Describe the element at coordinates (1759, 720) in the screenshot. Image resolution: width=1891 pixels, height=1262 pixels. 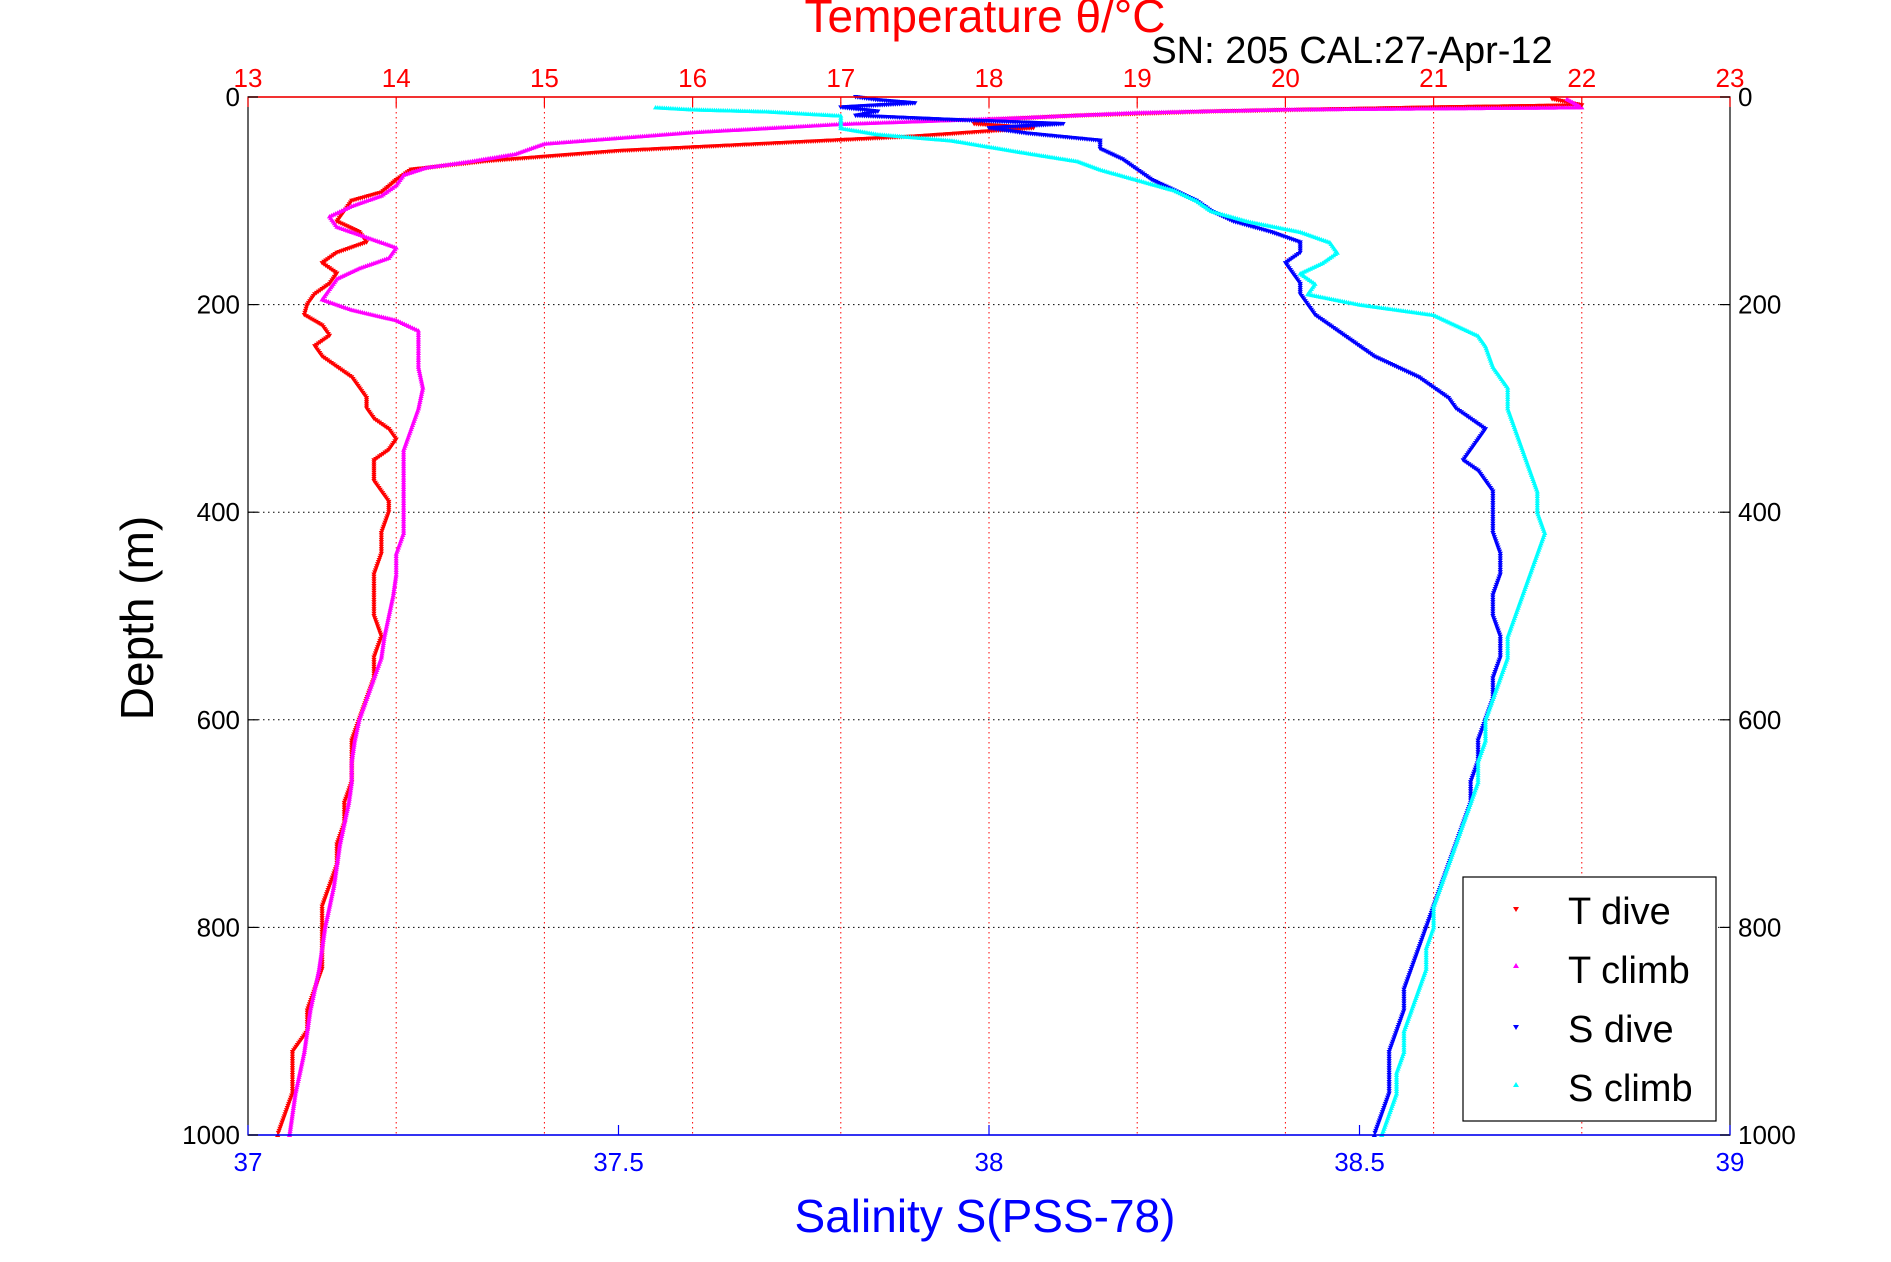
I see `depth-tick-label-right: 600` at that location.